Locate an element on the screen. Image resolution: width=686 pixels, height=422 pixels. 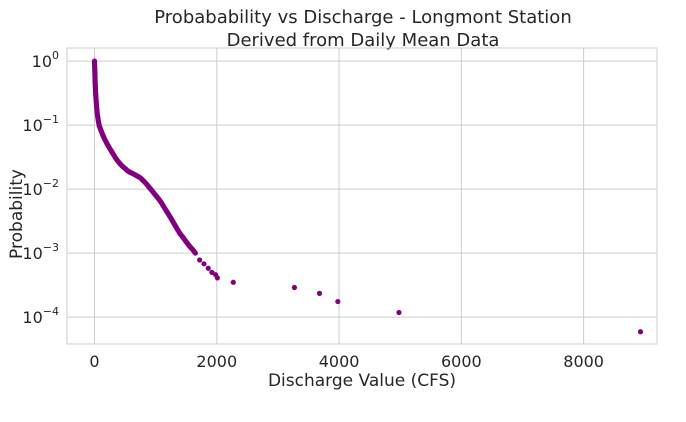
y-tick-label: 10⁻² is located at coordinates (40, 188).